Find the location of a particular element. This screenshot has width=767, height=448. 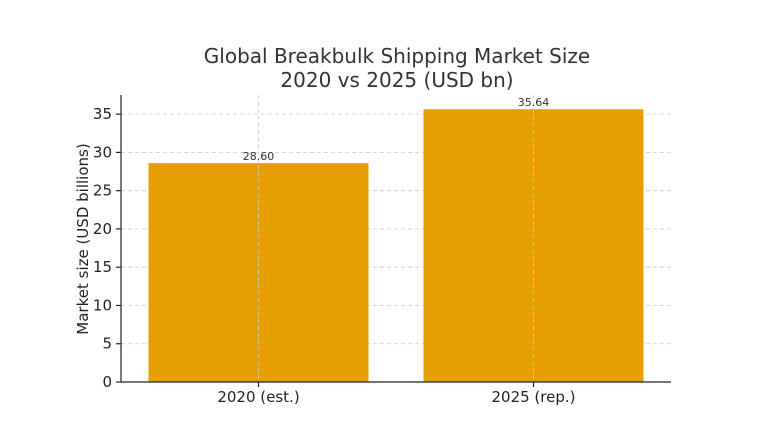

y-tick-label: 0 is located at coordinates (107, 382).